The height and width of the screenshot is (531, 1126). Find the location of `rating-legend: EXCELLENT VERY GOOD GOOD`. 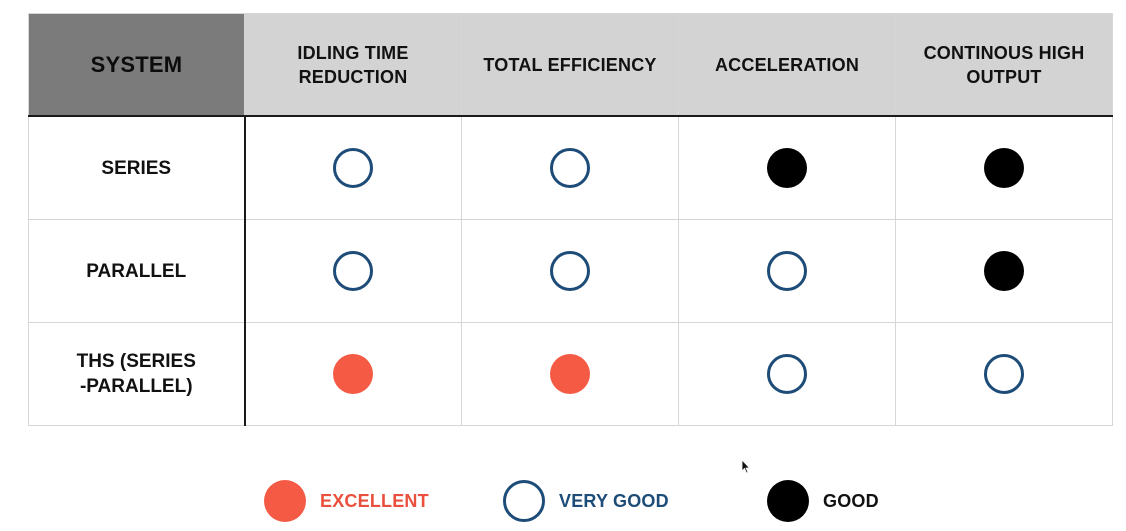

rating-legend: EXCELLENT VERY GOOD GOOD is located at coordinates (563, 501).